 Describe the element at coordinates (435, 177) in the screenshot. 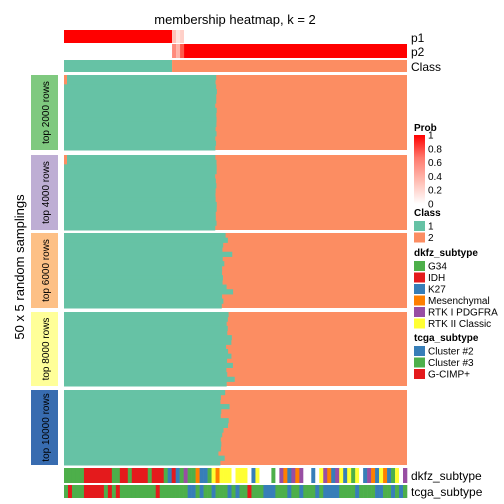

I see `prob-tick-label: 0.4` at that location.